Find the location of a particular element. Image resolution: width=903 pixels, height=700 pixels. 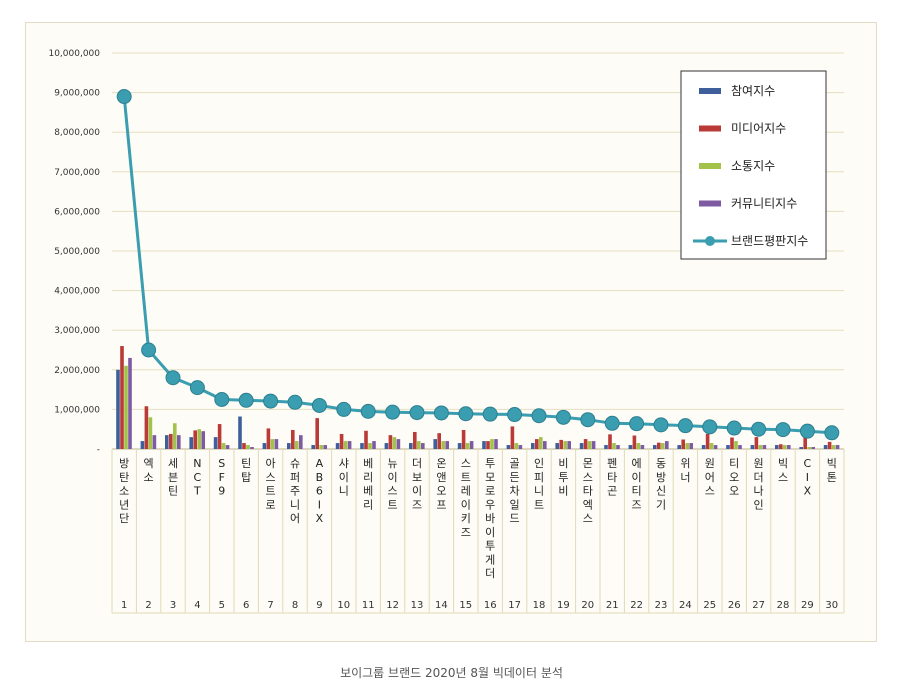

legend-label: 미디어지수 is located at coordinates (758, 129).